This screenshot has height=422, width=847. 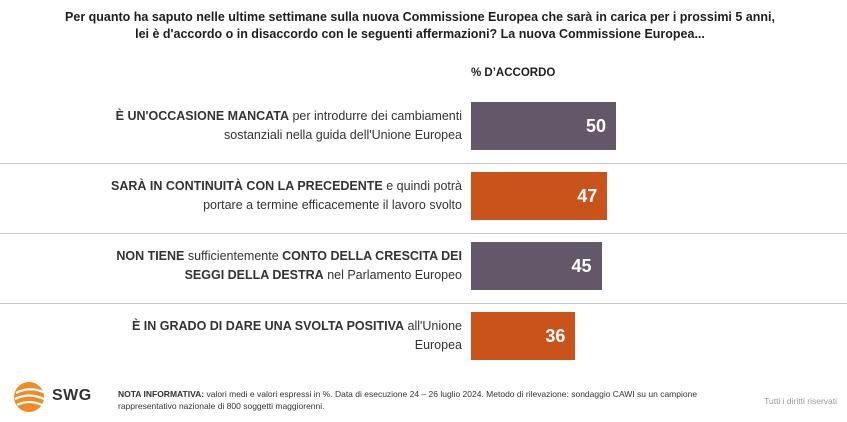 What do you see at coordinates (233, 256) in the screenshot?
I see `category-label-text: sufficientemente` at bounding box center [233, 256].